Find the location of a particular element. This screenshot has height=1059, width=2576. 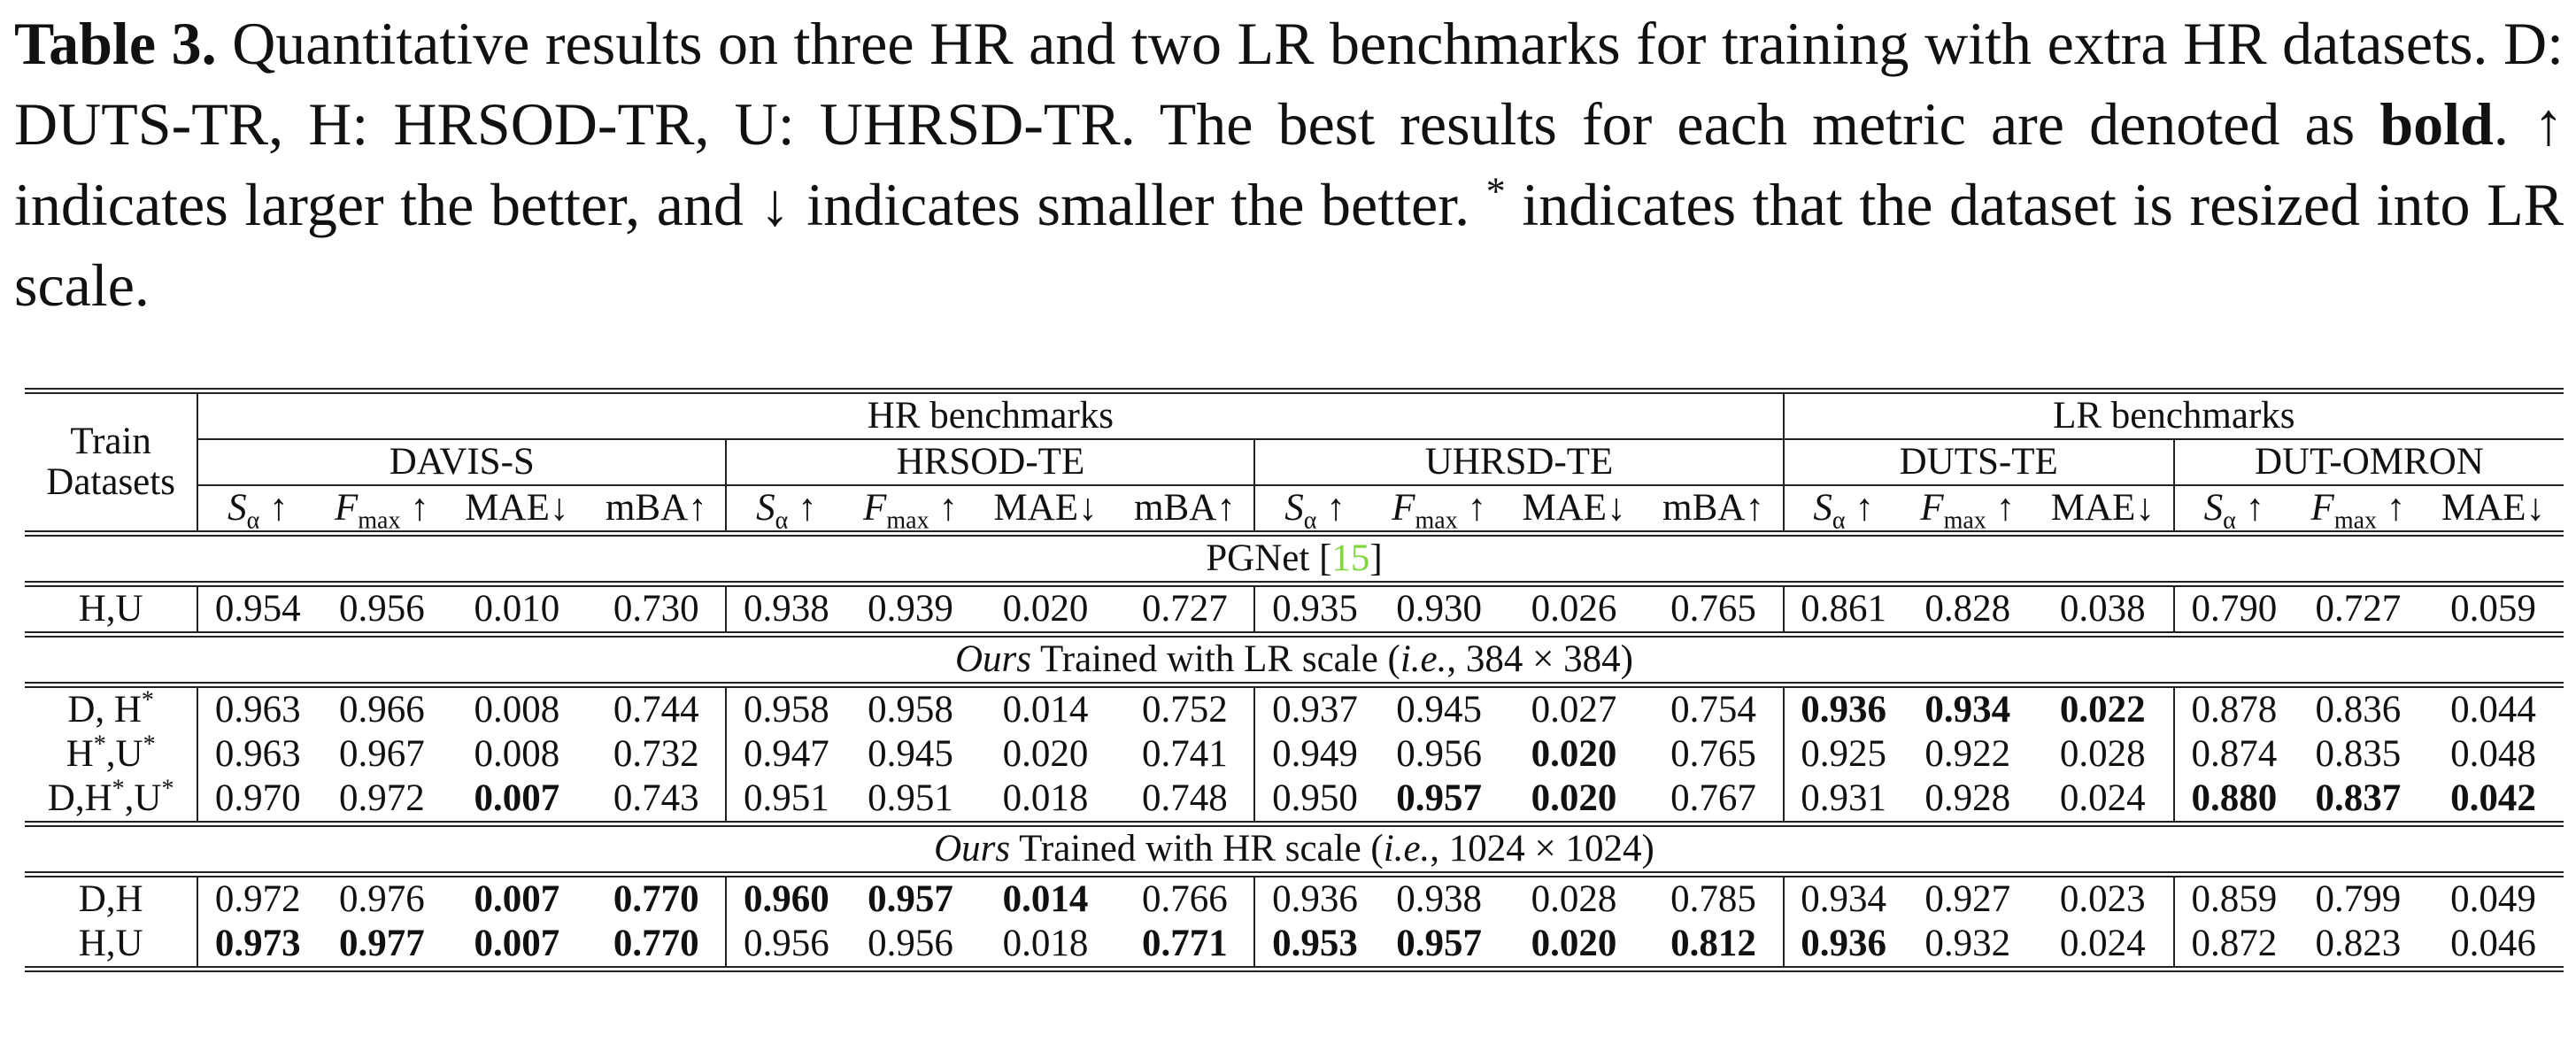

value-cell: 0.042 is located at coordinates (2493, 798).